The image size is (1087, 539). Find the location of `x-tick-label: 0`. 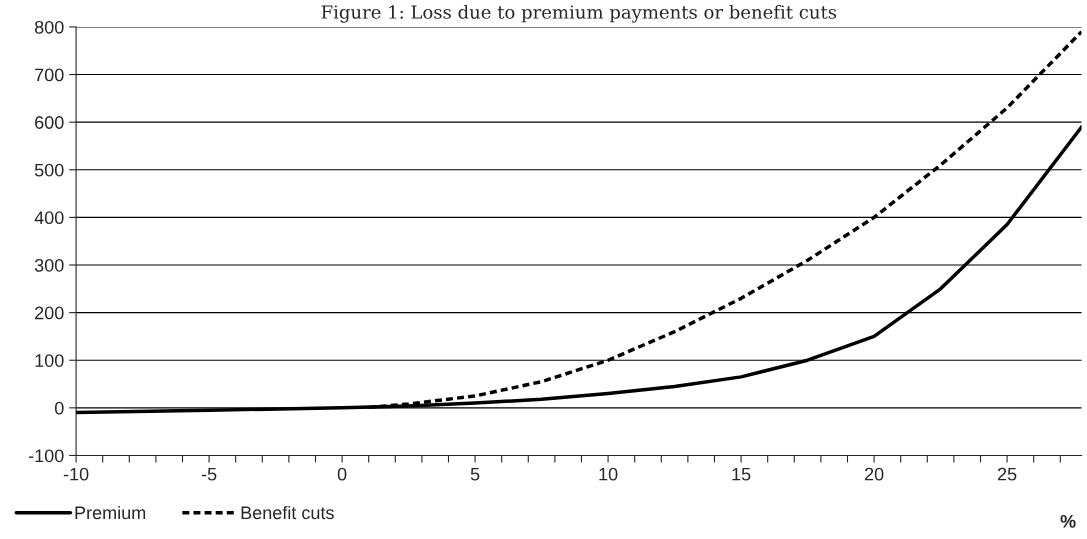

x-tick-label: 0 is located at coordinates (342, 474).